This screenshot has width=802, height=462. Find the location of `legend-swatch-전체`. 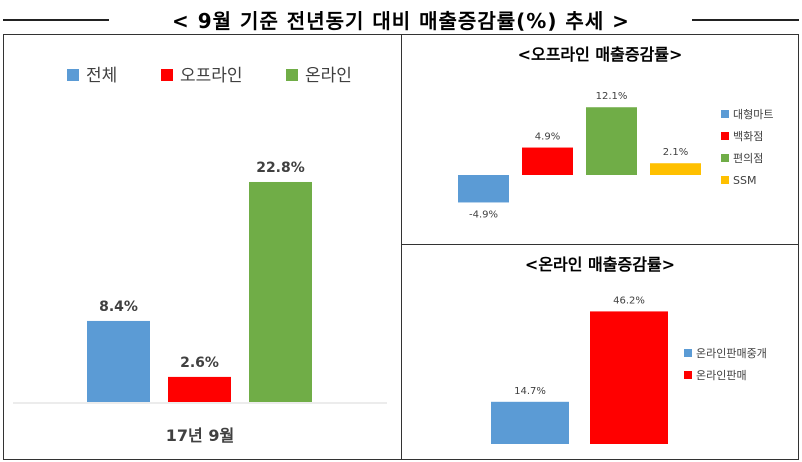

legend-swatch-전체 is located at coordinates (73, 75).